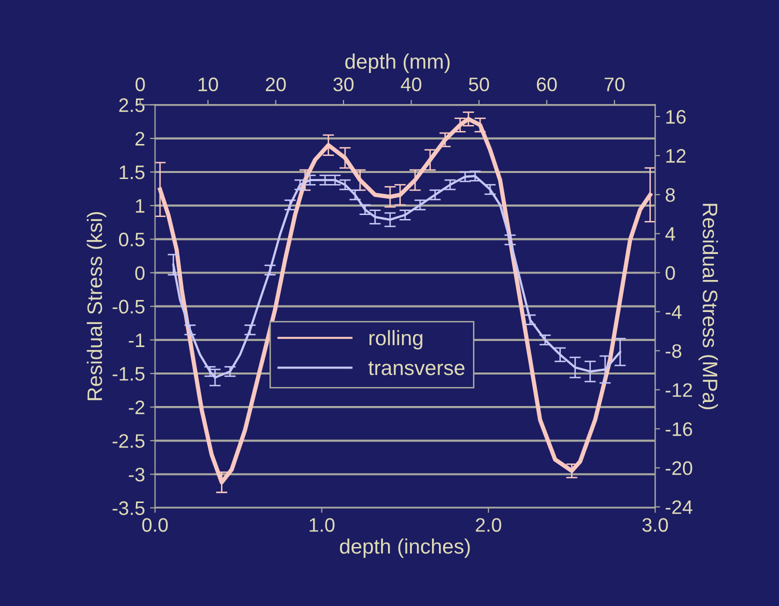 The height and width of the screenshot is (606, 779). Describe the element at coordinates (136, 407) in the screenshot. I see `y-tick-label: -2` at that location.